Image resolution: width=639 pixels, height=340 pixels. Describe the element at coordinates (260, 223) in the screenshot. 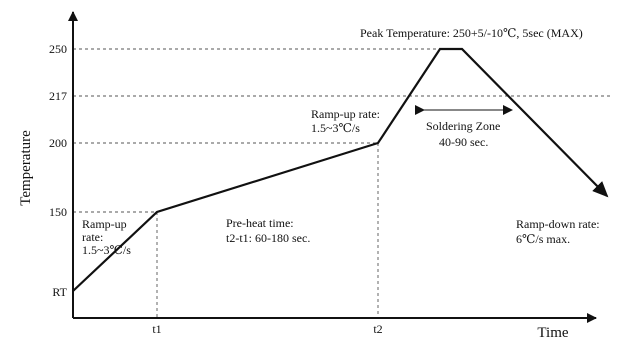

I see `preheat-line-1: Pre-heat time:` at that location.